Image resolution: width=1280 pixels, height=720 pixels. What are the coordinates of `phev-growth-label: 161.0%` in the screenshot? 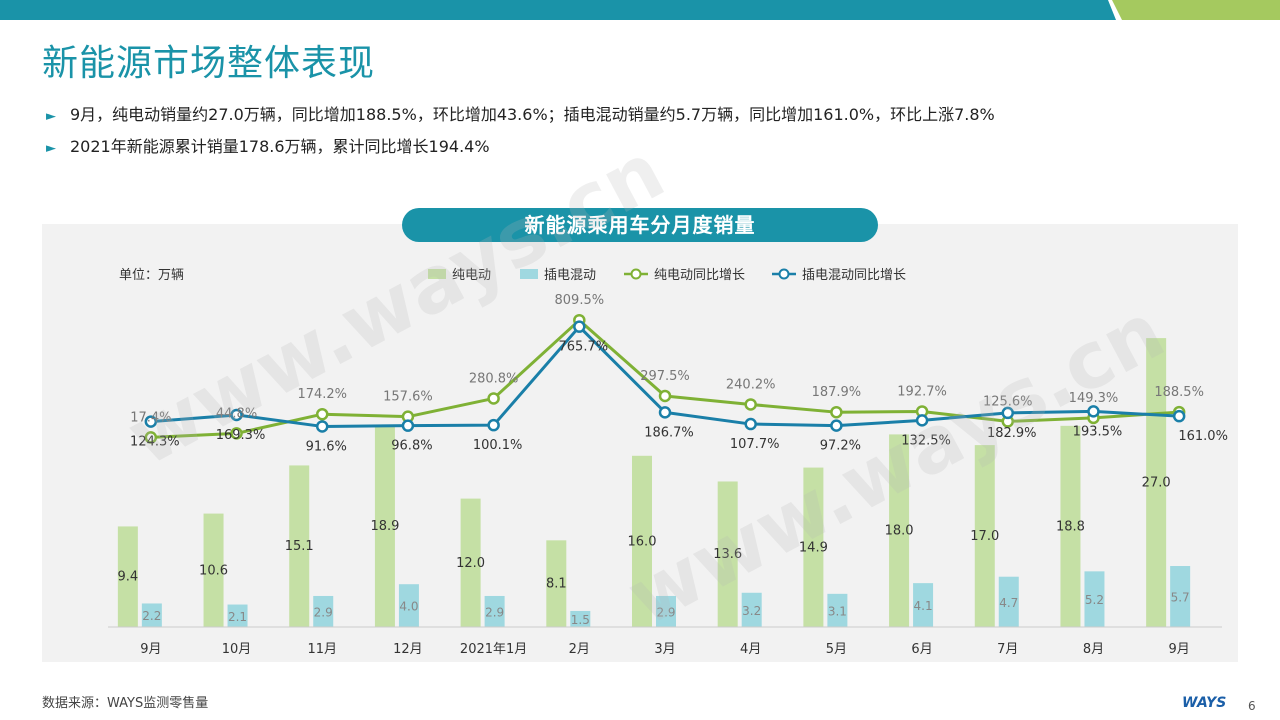 It's located at (1203, 436).